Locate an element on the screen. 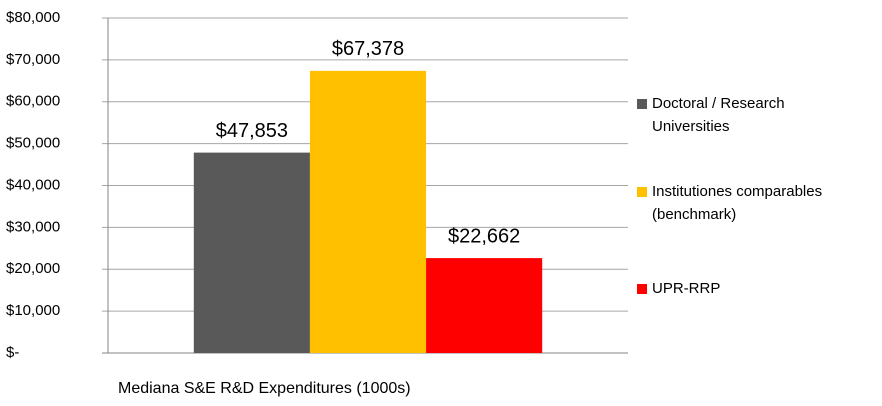 Image resolution: width=882 pixels, height=406 pixels. x-tick-label: Mediana S&E R&D Expenditures (1000s) is located at coordinates (264, 388).